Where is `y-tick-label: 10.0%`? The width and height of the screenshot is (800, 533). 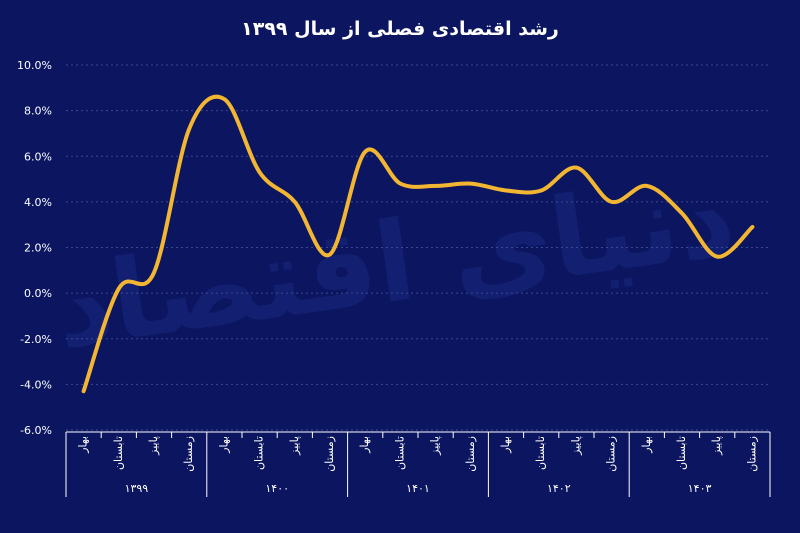 y-tick-label: 10.0% is located at coordinates (34, 65).